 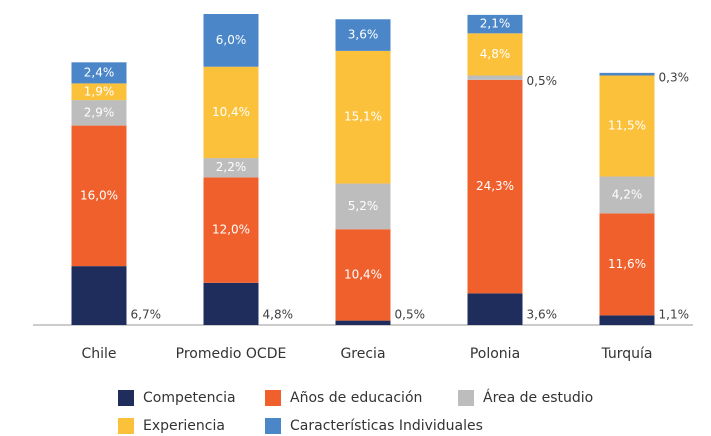 What do you see at coordinates (189, 398) in the screenshot?
I see `legend-label: Competencia` at bounding box center [189, 398].